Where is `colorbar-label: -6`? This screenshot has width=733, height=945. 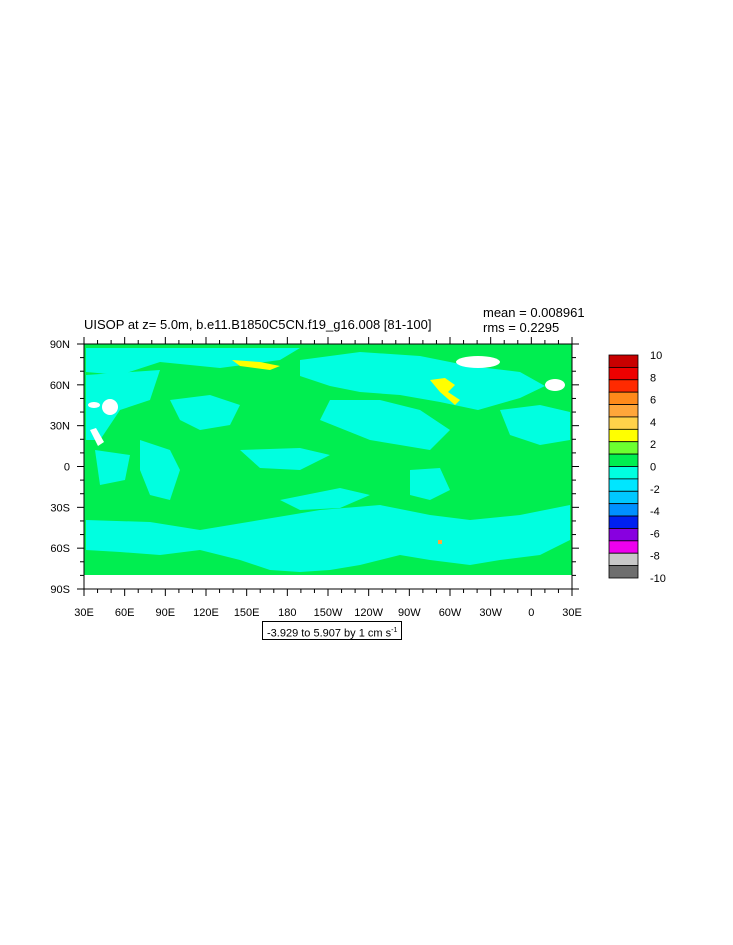
colorbar-label: -6 is located at coordinates (655, 534).